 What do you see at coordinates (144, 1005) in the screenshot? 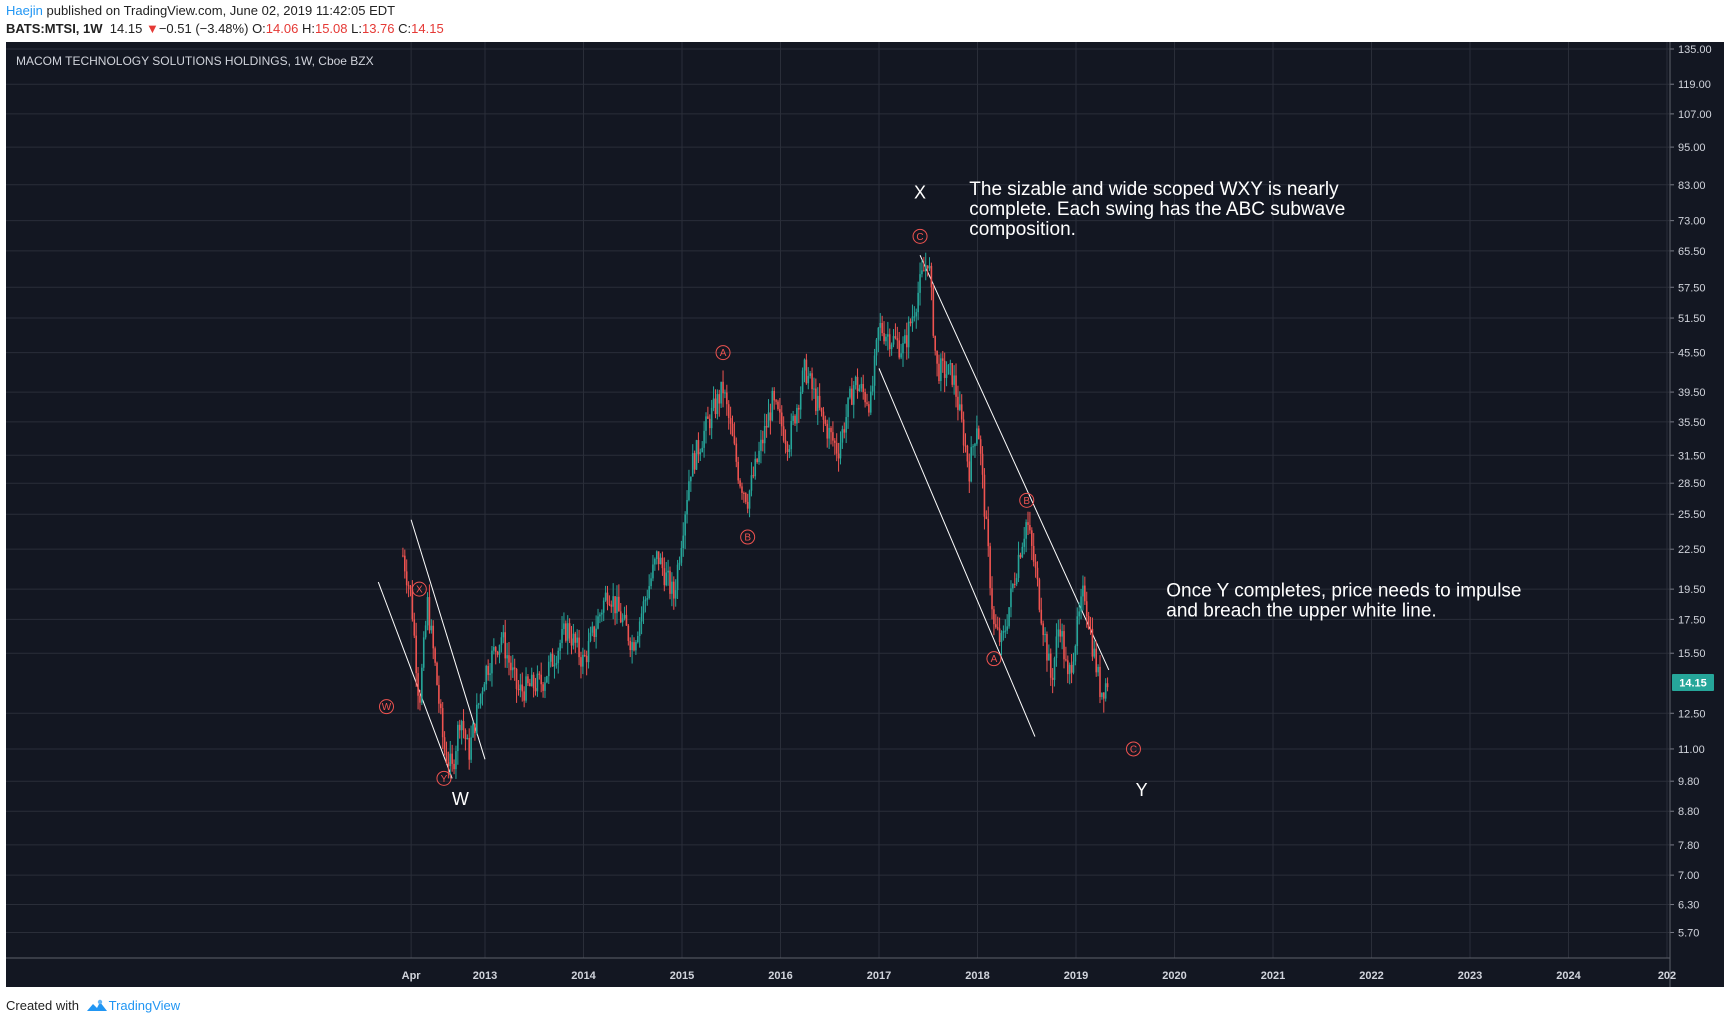
I see `tradingview-link: TradingView` at bounding box center [144, 1005].